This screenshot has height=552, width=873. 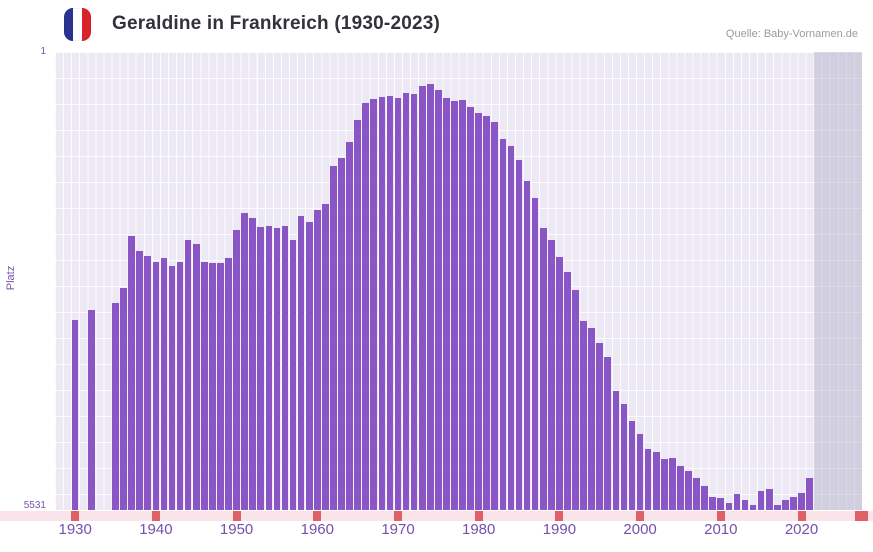 What do you see at coordinates (672, 484) in the screenshot?
I see `bar-2004` at bounding box center [672, 484].